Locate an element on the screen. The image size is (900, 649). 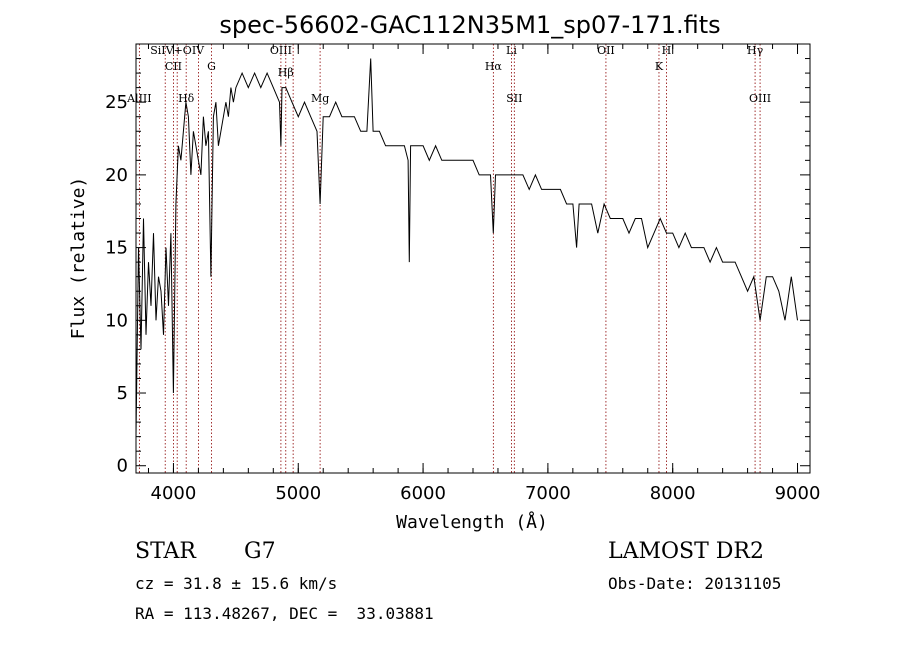
x-tick-label-1: 5000 is located at coordinates (298, 493).